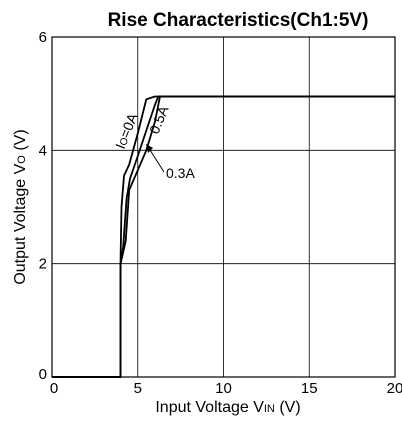 The height and width of the screenshot is (421, 402). What do you see at coordinates (149, 148) in the screenshot?
I see `annotation-0-3a-arrowhead` at bounding box center [149, 148].